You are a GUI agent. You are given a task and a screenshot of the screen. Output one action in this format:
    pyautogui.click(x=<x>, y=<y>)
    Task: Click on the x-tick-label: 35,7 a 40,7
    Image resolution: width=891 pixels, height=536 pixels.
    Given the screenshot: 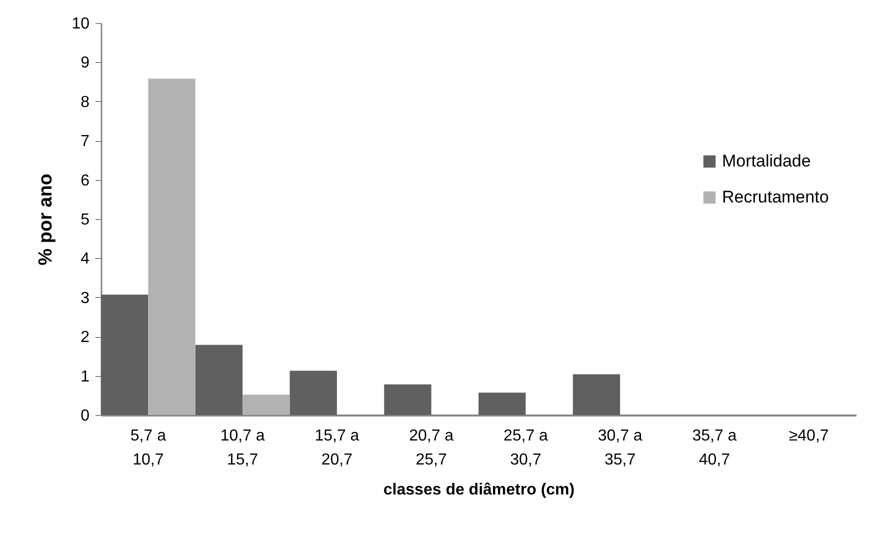 What is the action you would take?
    pyautogui.click(x=714, y=448)
    